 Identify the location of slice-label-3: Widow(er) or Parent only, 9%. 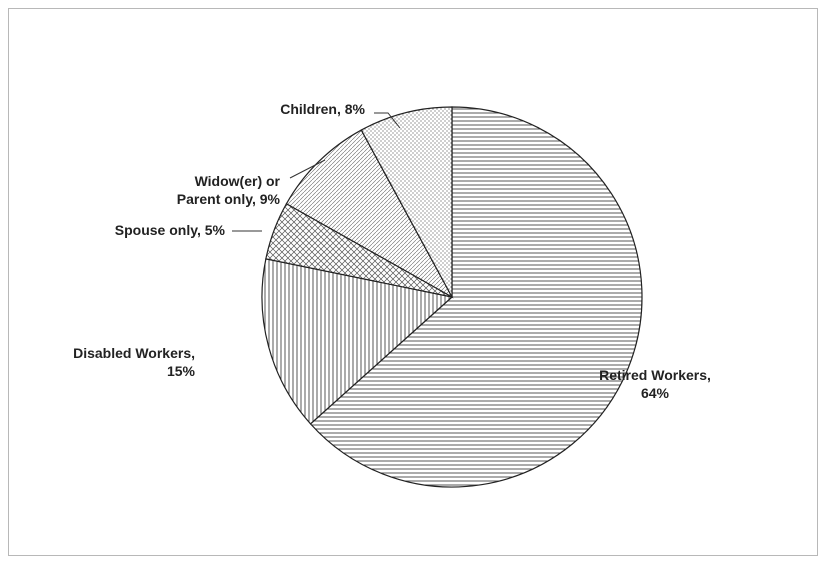
(229, 190).